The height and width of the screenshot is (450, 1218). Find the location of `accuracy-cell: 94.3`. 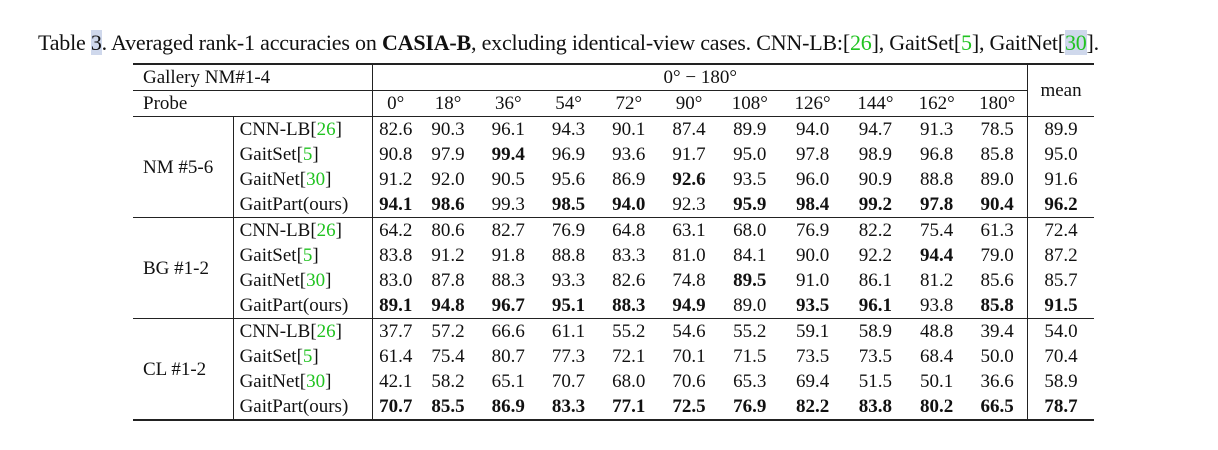

accuracy-cell: 94.3 is located at coordinates (568, 129).